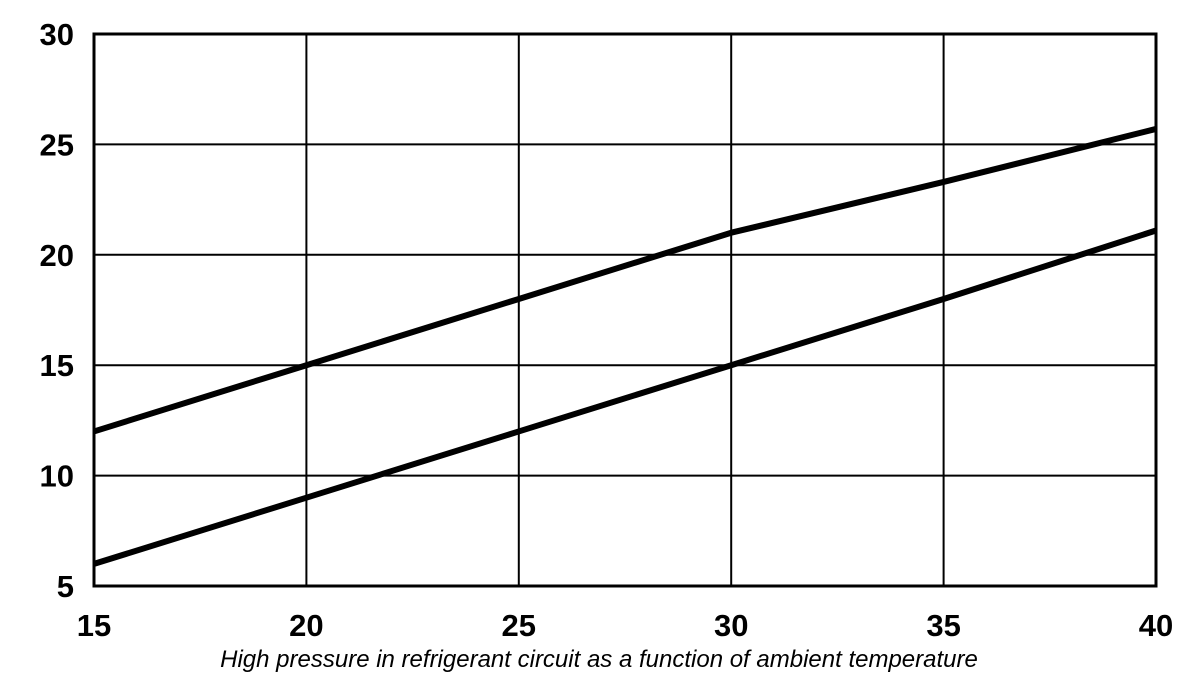 Image resolution: width=1198 pixels, height=692 pixels. I want to click on x-axis-ticks: 15 20 25 30 35 40, so click(625, 625).